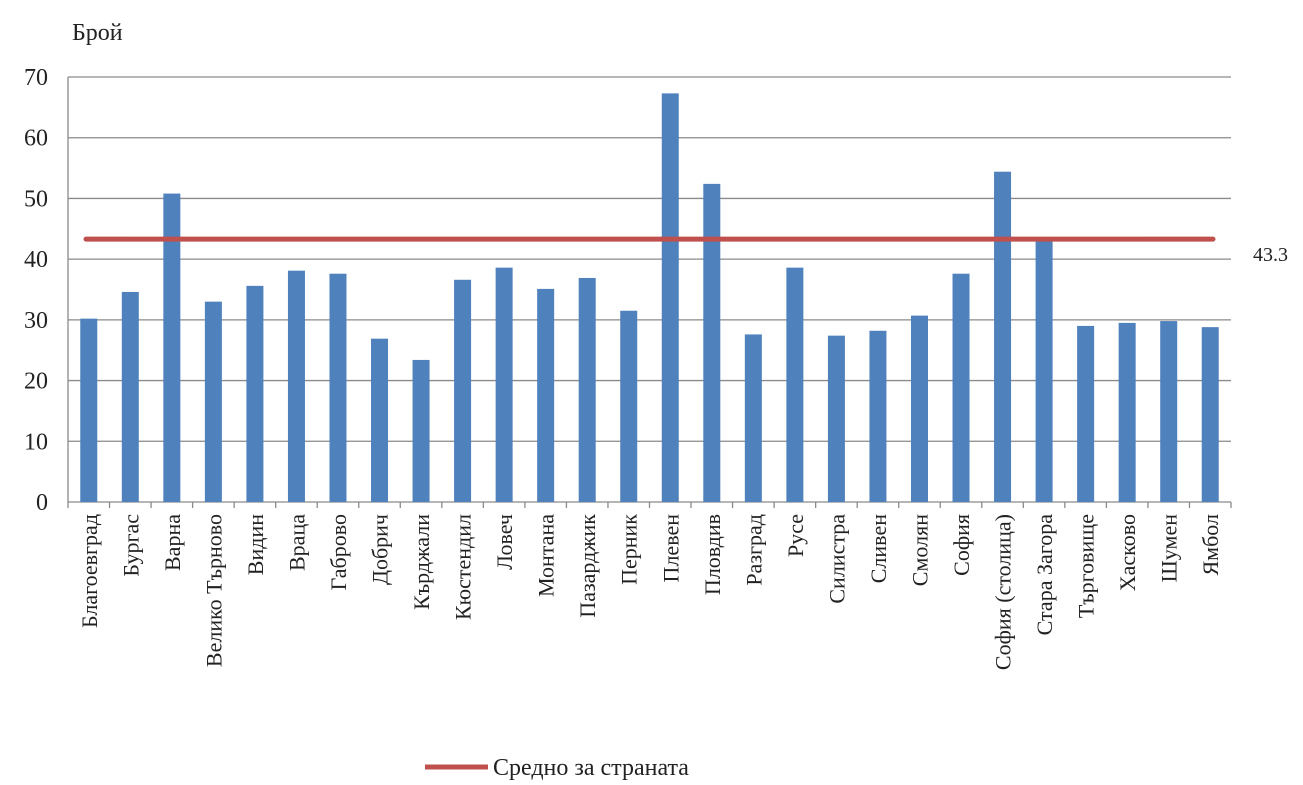 This screenshot has height=785, width=1303. Describe the element at coordinates (36, 290) in the screenshot. I see `y-axis-ticks: 0 10 20 30 40 50 60 70` at that location.